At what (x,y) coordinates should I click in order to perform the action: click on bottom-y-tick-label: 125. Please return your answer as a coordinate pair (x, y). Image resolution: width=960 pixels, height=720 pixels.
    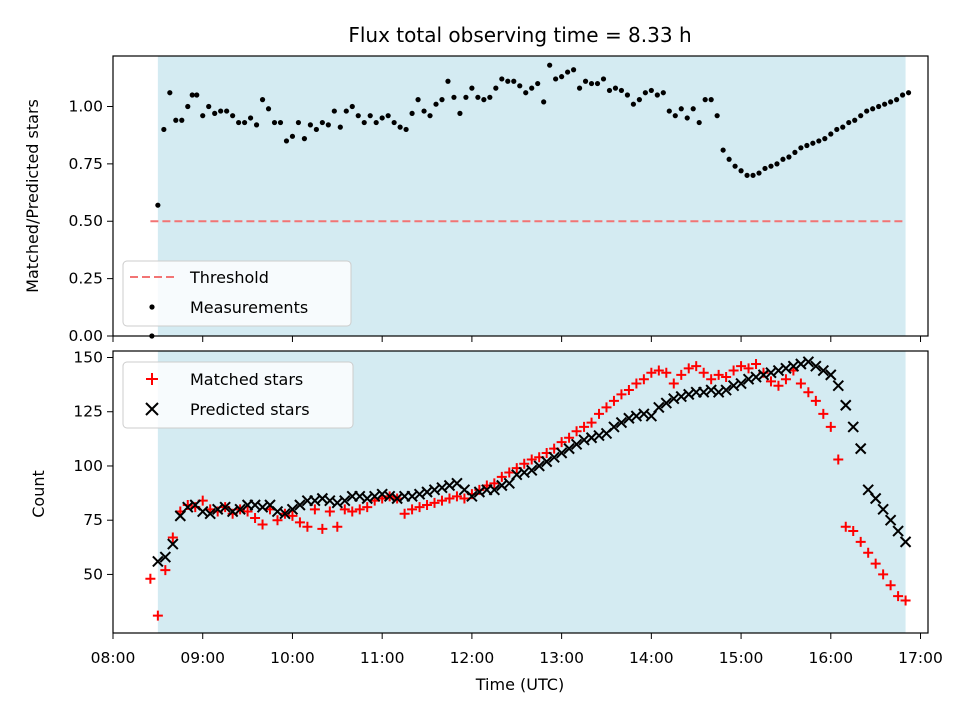
    Looking at the image, I should click on (88, 412).